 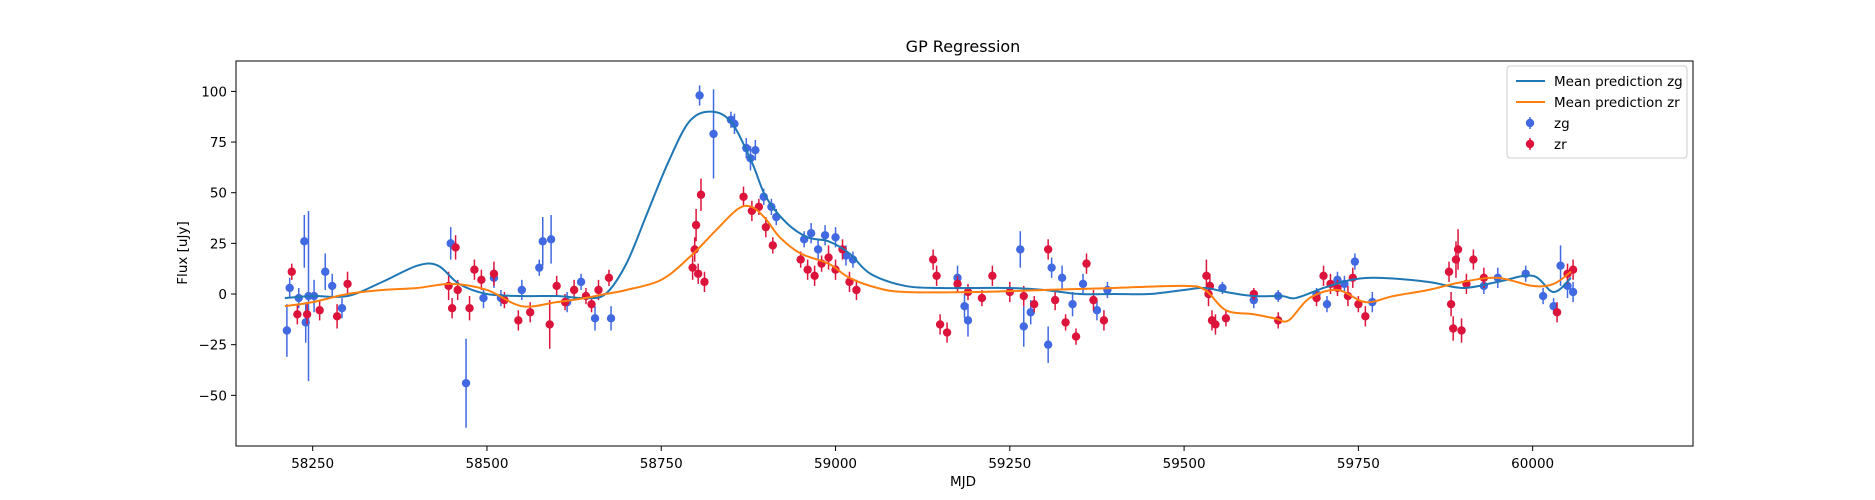 I want to click on y-tick-label: 0, so click(x=222, y=295).